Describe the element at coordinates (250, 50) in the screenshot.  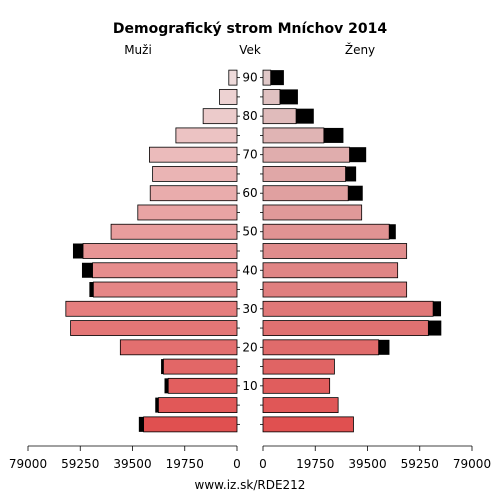
I see `age-label: Vek` at that location.